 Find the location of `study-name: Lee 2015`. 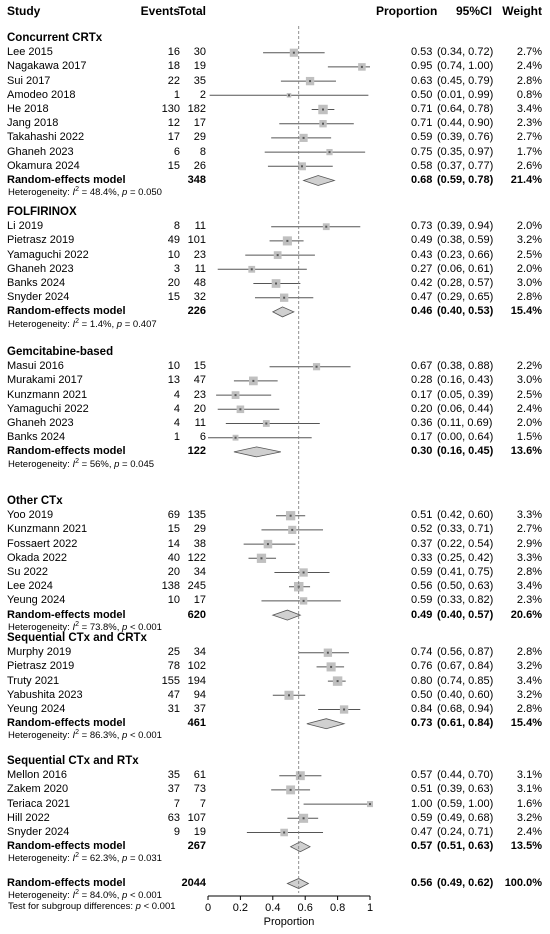

study-name: Lee 2015 is located at coordinates (30, 52).